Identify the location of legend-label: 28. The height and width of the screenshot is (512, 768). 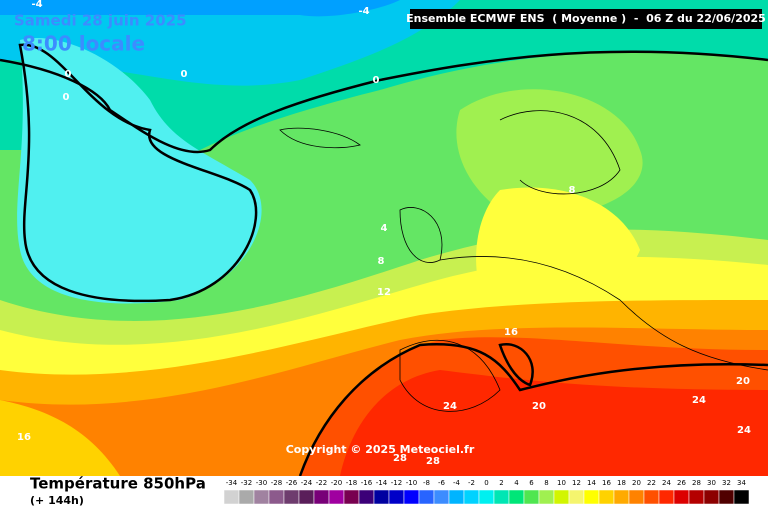
(696, 483).